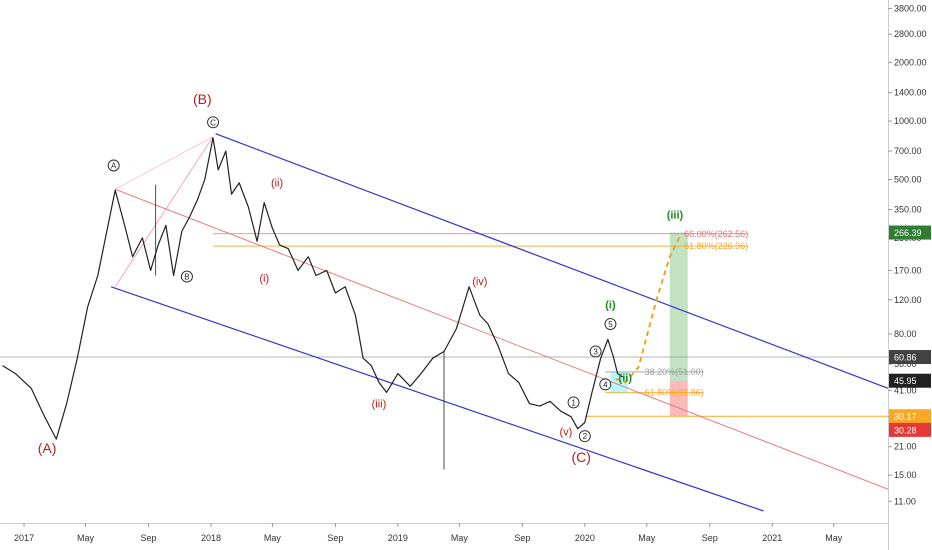 This screenshot has width=932, height=550. I want to click on wave-label-circle: B, so click(186, 276).